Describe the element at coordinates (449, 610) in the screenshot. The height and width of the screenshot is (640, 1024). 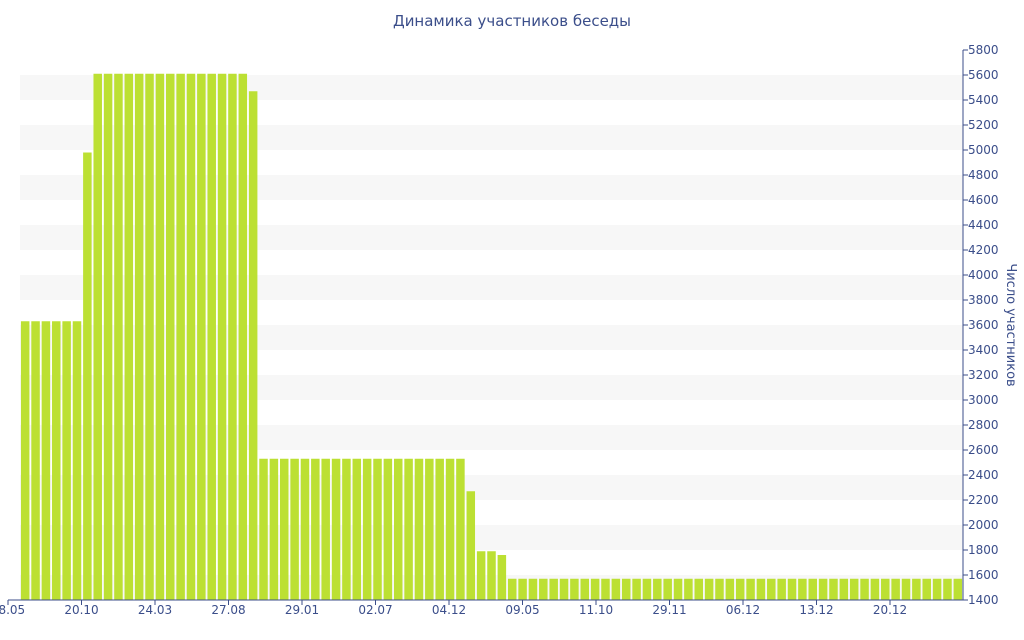
I see `x-tick-label: 04.12` at that location.